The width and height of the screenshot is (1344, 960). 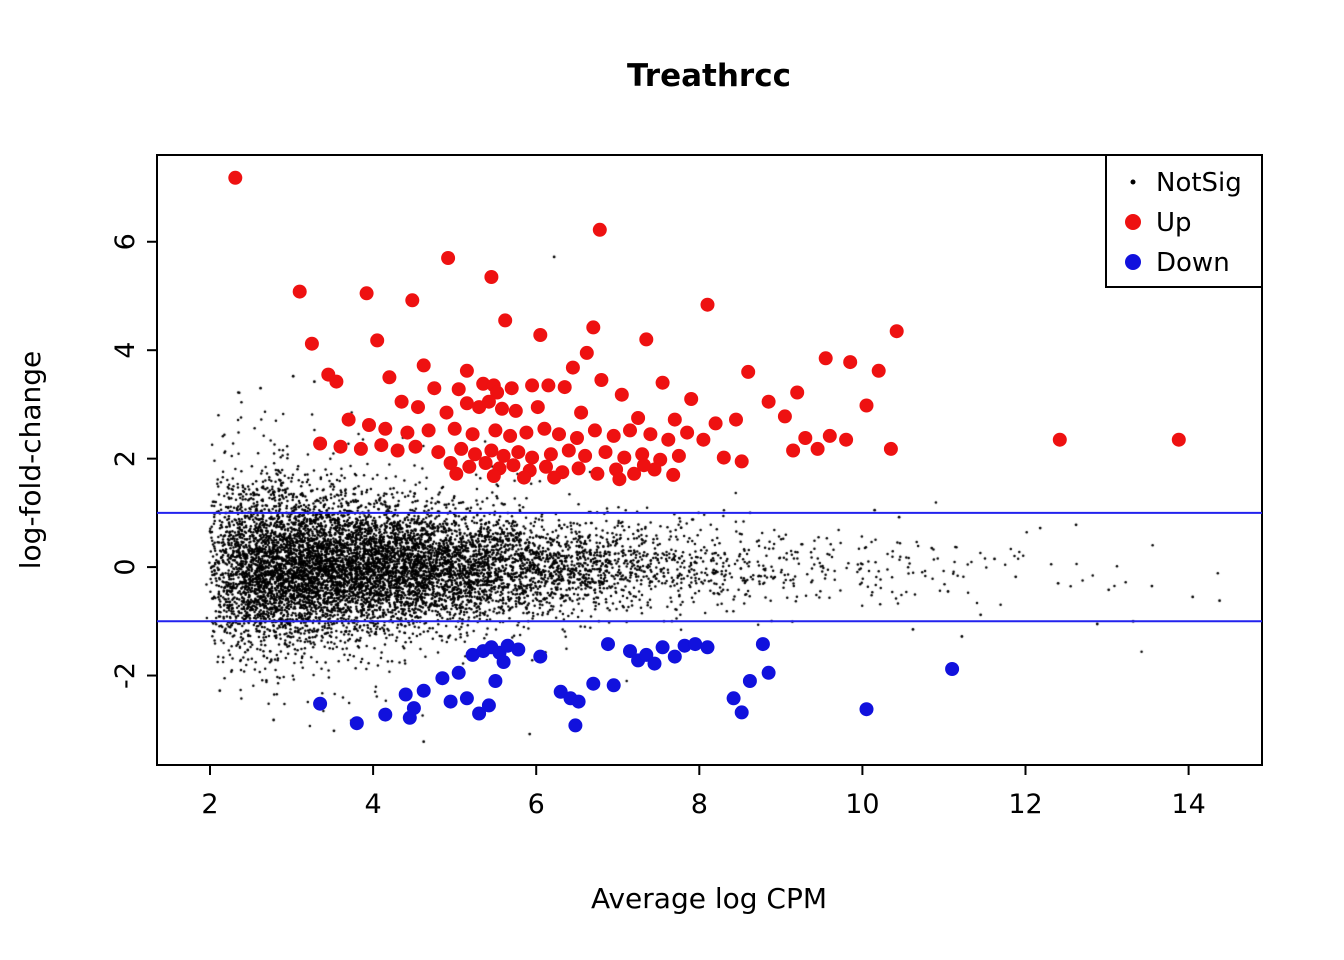 What do you see at coordinates (1193, 263) in the screenshot?
I see `legend-label-down: Down` at bounding box center [1193, 263].